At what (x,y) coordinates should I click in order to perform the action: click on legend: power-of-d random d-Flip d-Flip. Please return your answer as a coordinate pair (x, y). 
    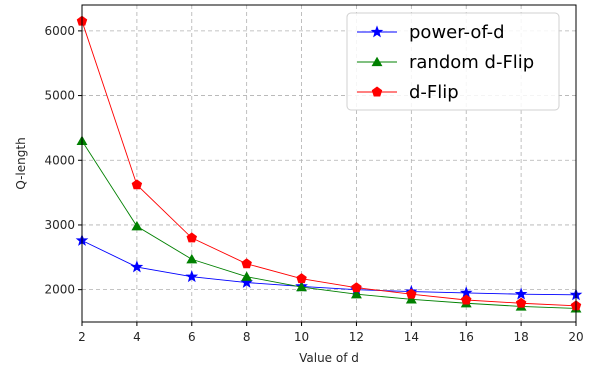
    Looking at the image, I should click on (453, 61).